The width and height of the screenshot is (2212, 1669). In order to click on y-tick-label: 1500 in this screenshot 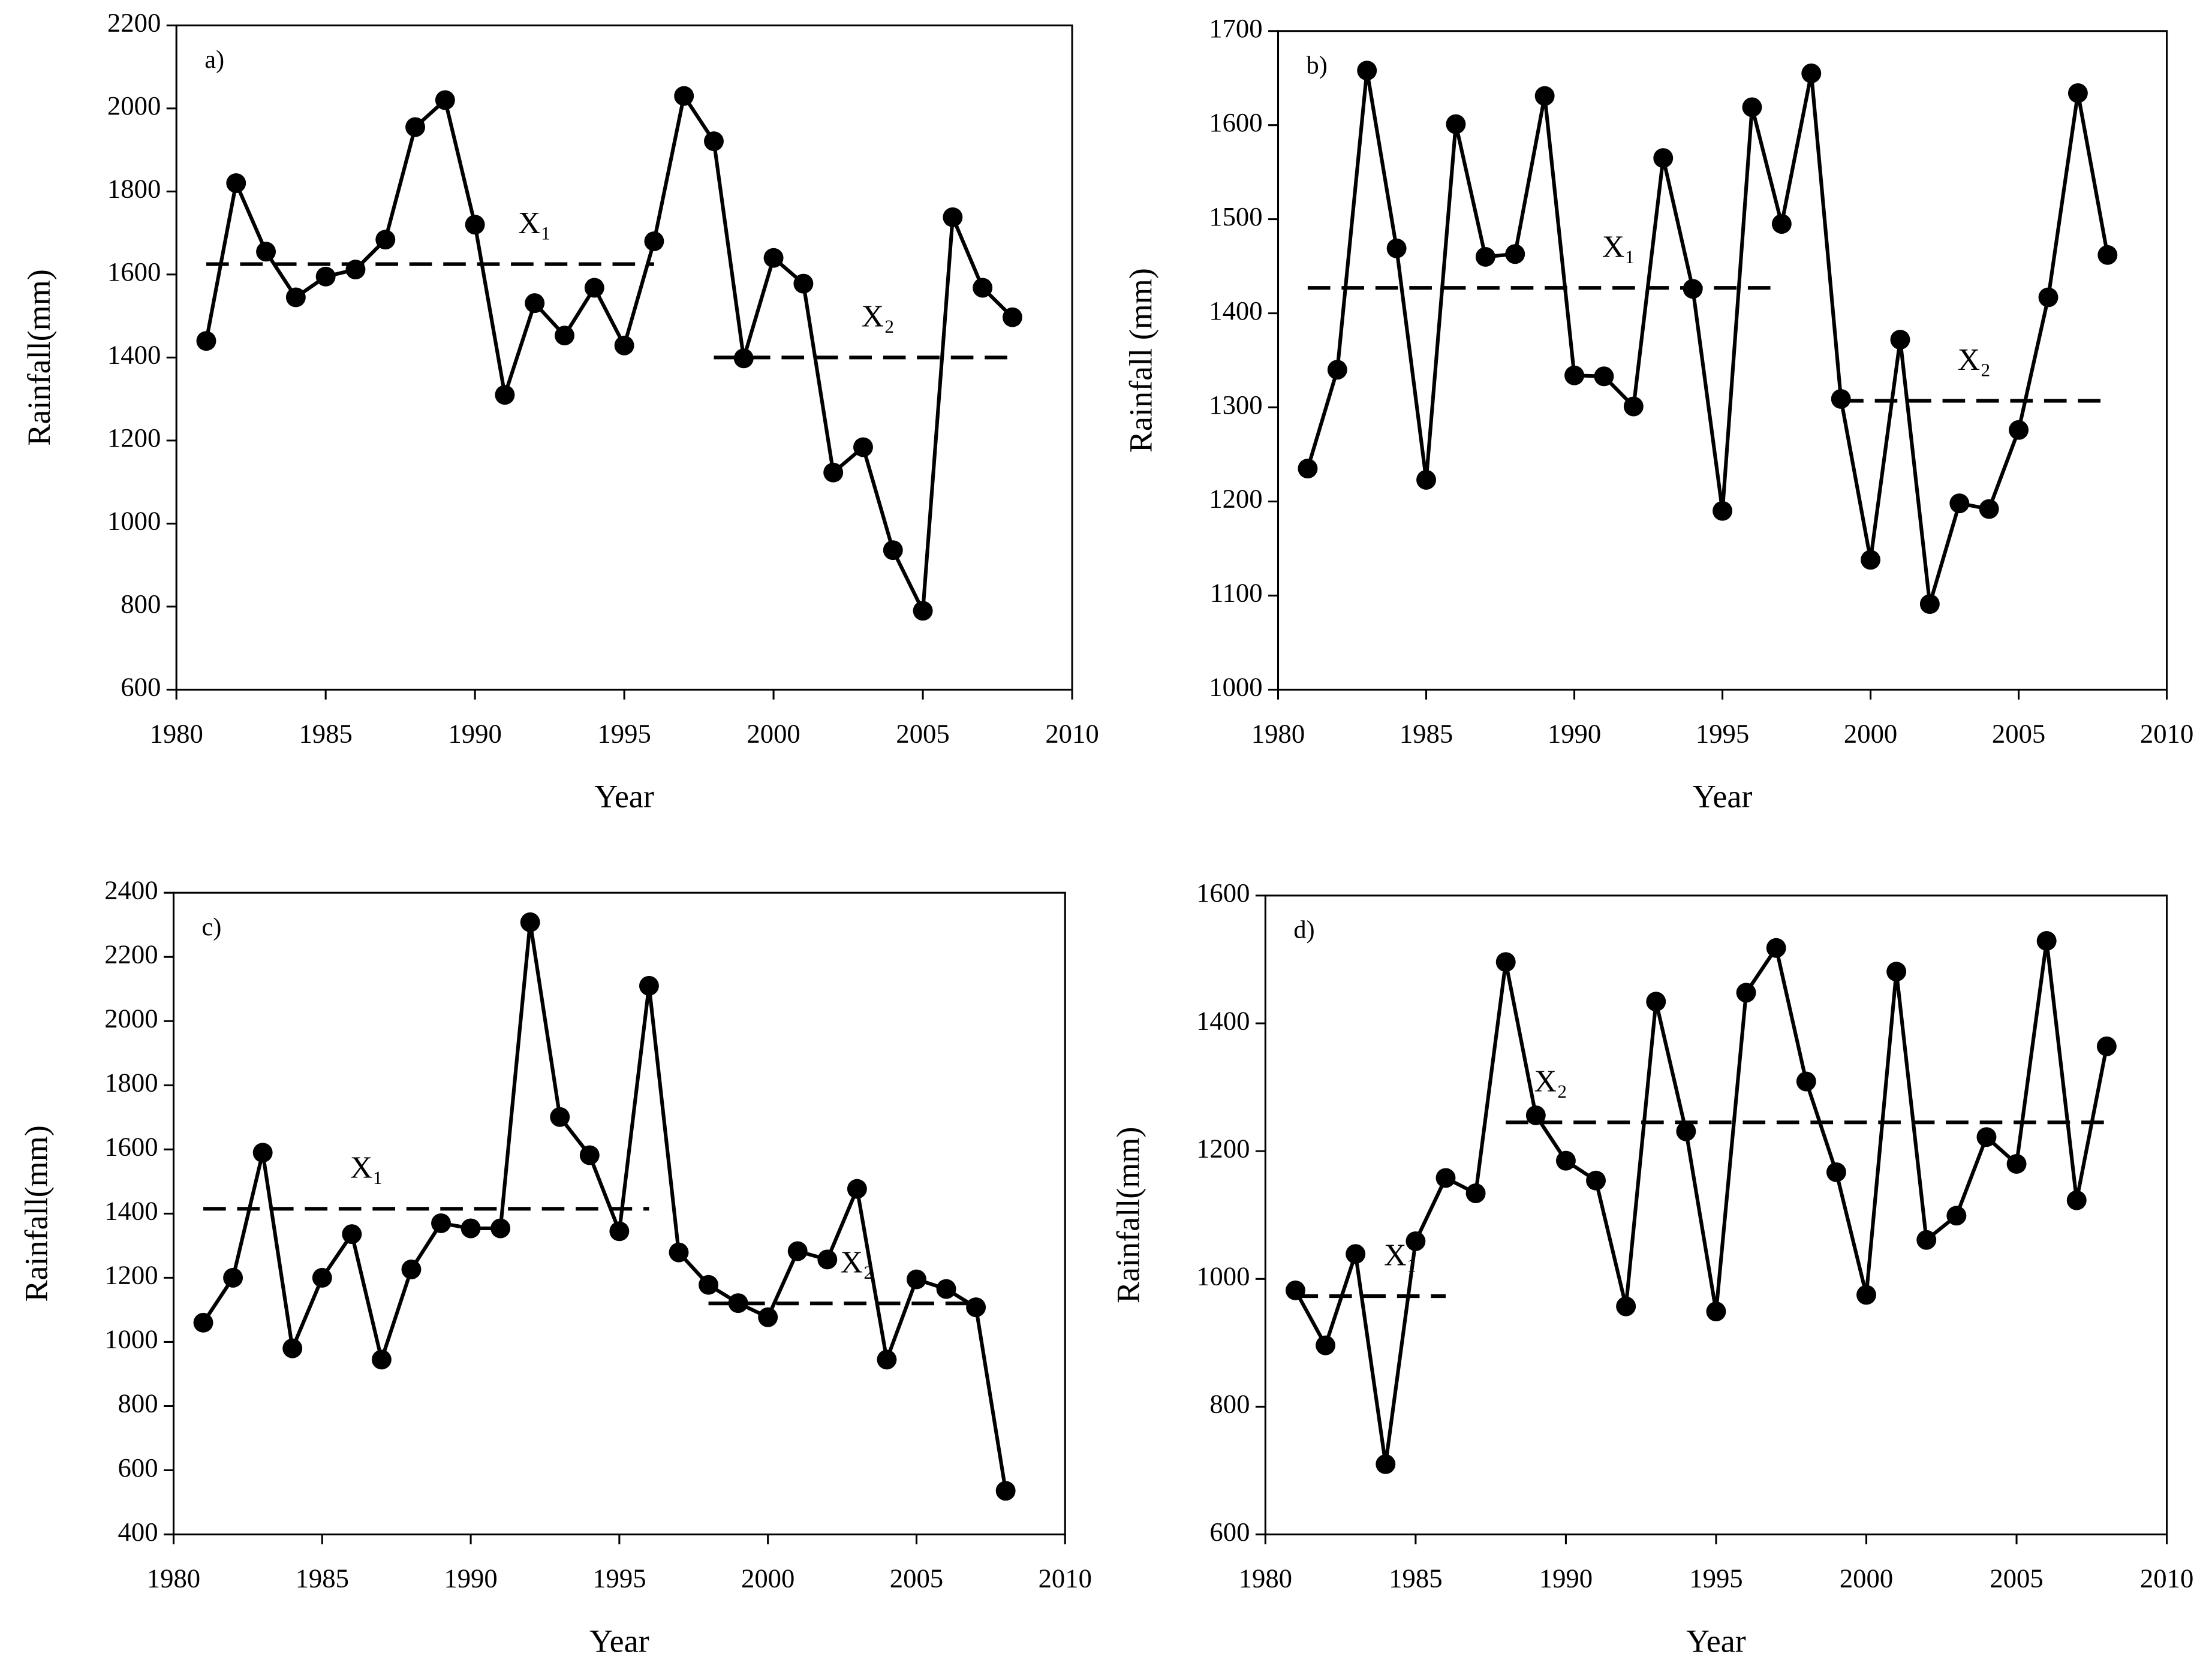, I will do `click(1235, 216)`.